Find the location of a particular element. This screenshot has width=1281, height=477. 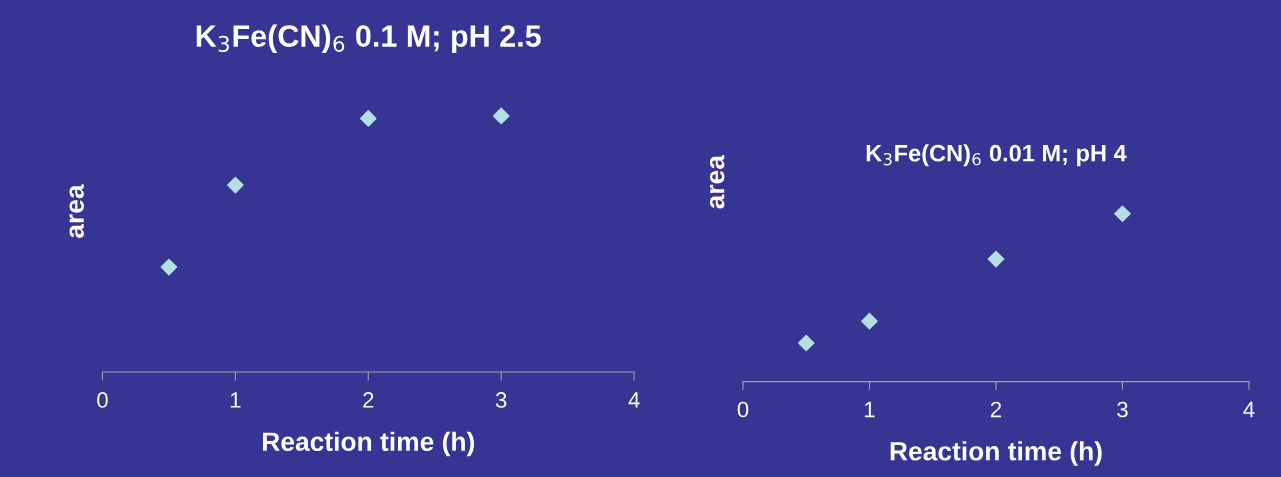

chart-title: K$_{3}$Fe(CN)$_{6}$ 0.1 M; pH 2.5 is located at coordinates (368, 38).